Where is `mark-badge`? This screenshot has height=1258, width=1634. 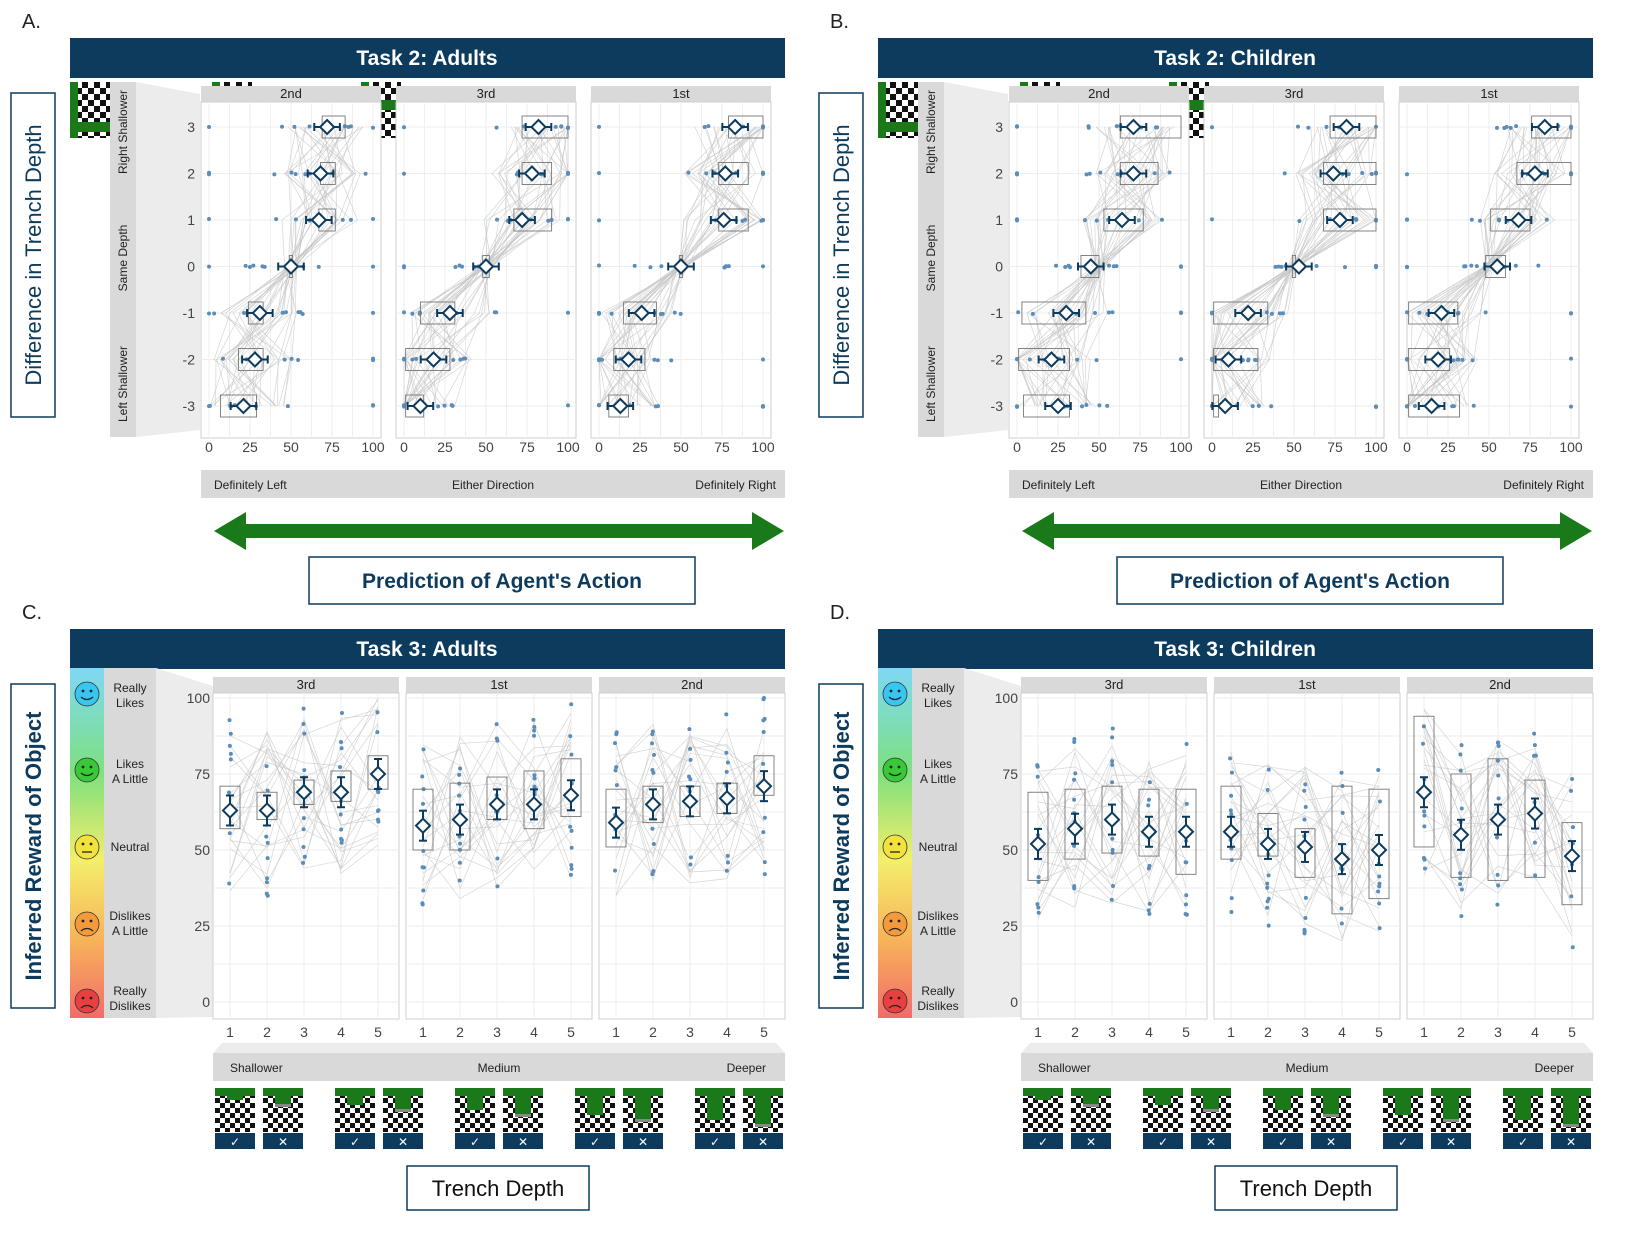
mark-badge is located at coordinates (235, 1141).